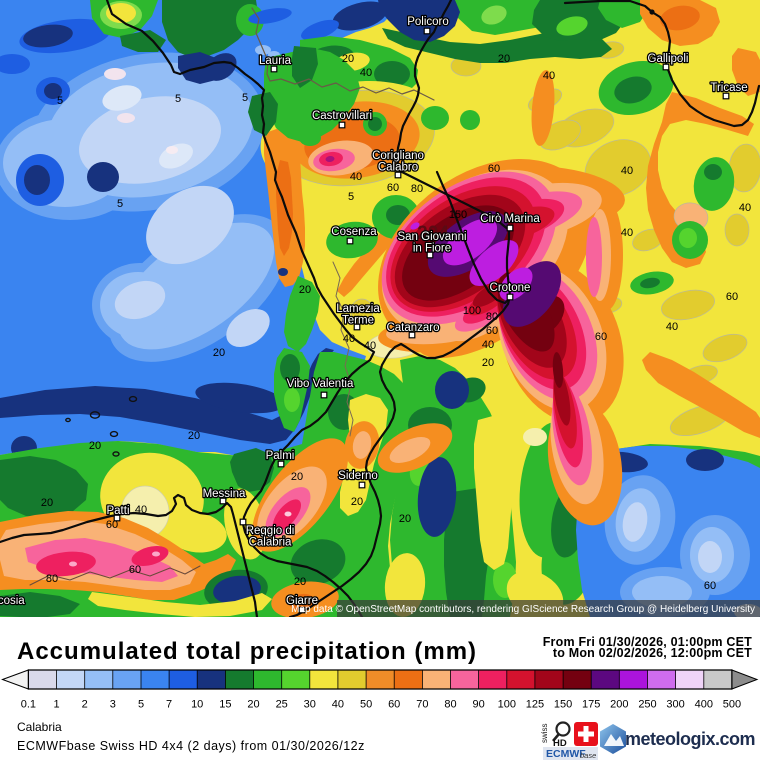 The height and width of the screenshot is (760, 760). What do you see at coordinates (647, 705) in the screenshot?
I see `svg-text: 250` at bounding box center [647, 705].